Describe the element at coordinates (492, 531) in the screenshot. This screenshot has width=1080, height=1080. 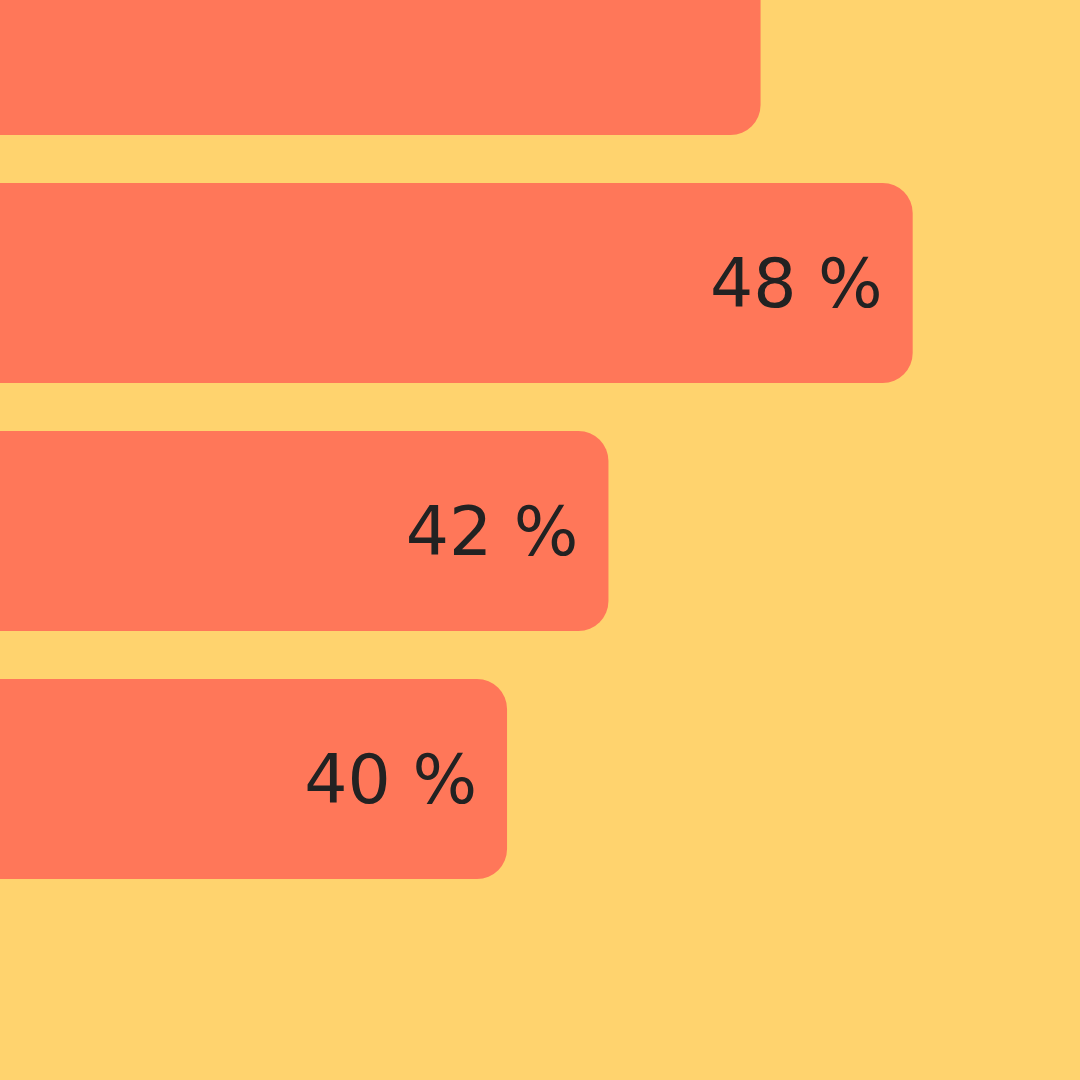
I see `data-label: 42 %` at that location.